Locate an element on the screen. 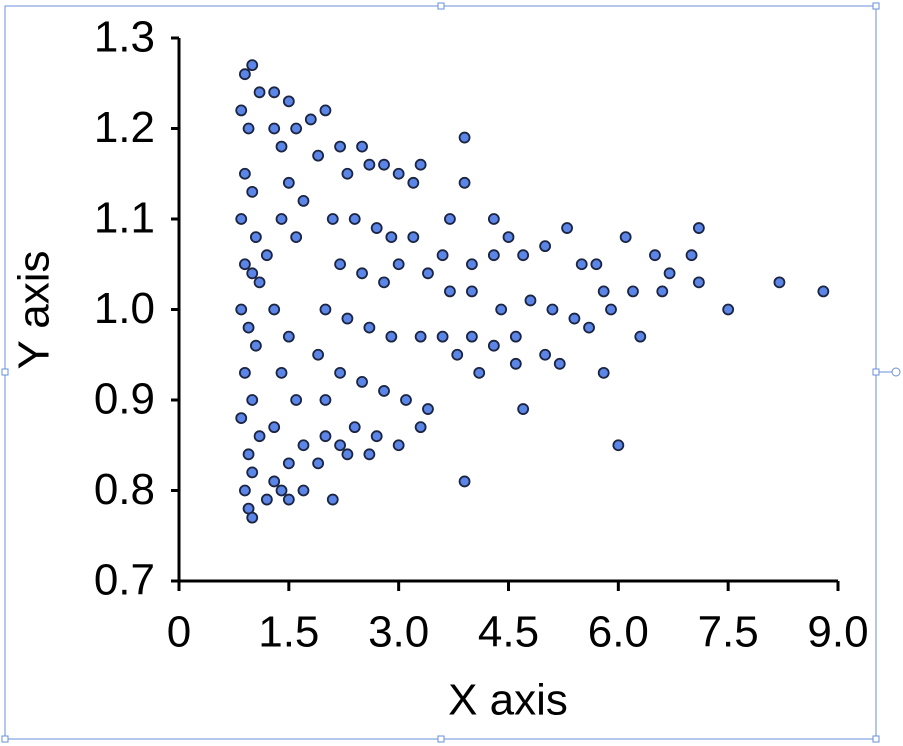  y-tick-label: 1.3 is located at coordinates (124, 37).